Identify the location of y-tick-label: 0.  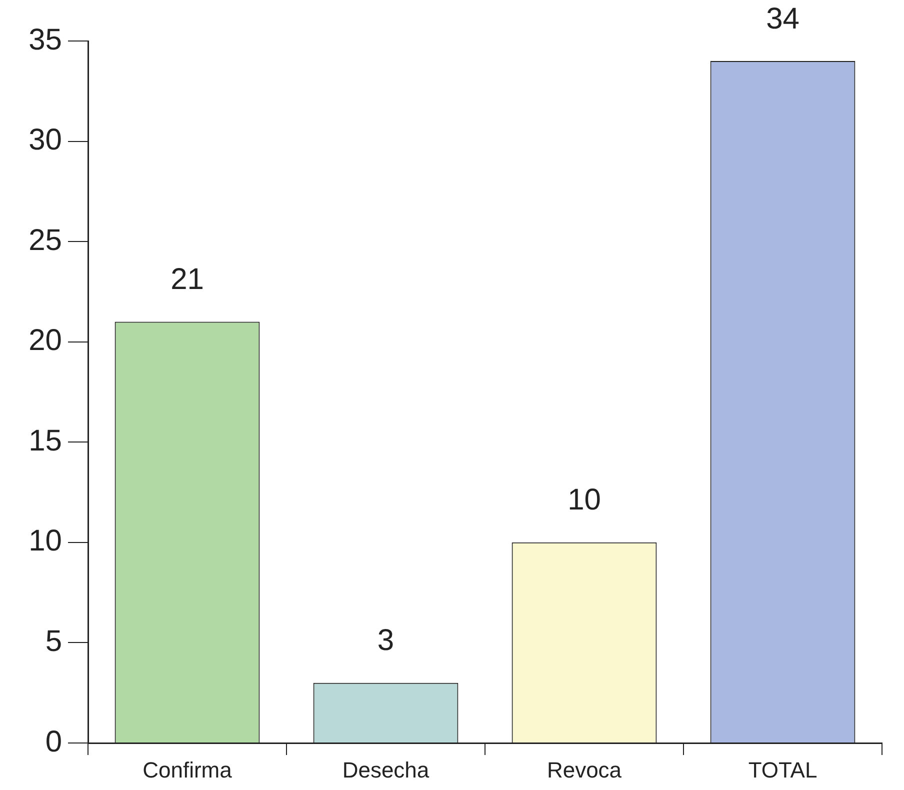
(53, 741).